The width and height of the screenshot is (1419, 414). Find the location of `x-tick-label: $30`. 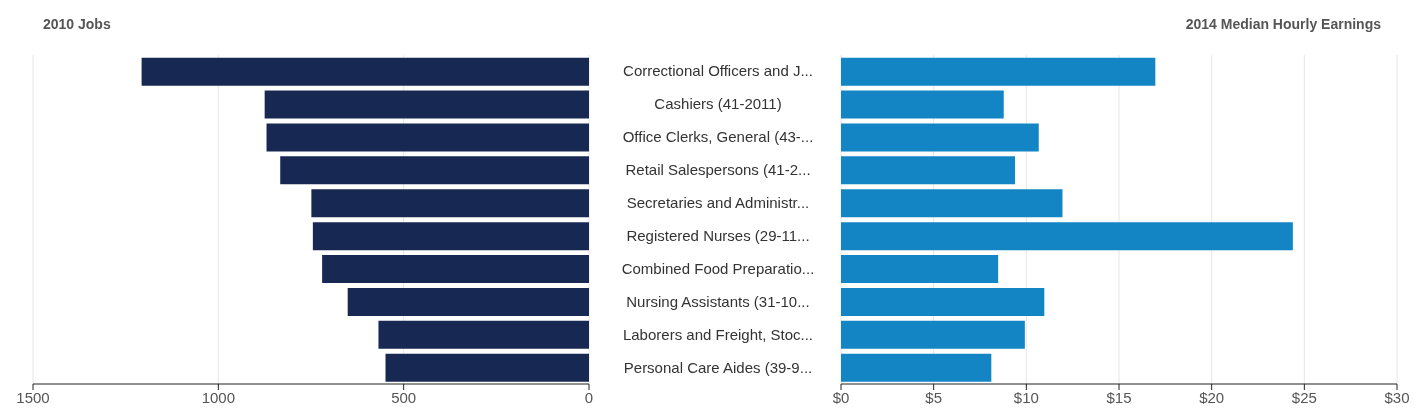

x-tick-label: $30 is located at coordinates (1397, 397).